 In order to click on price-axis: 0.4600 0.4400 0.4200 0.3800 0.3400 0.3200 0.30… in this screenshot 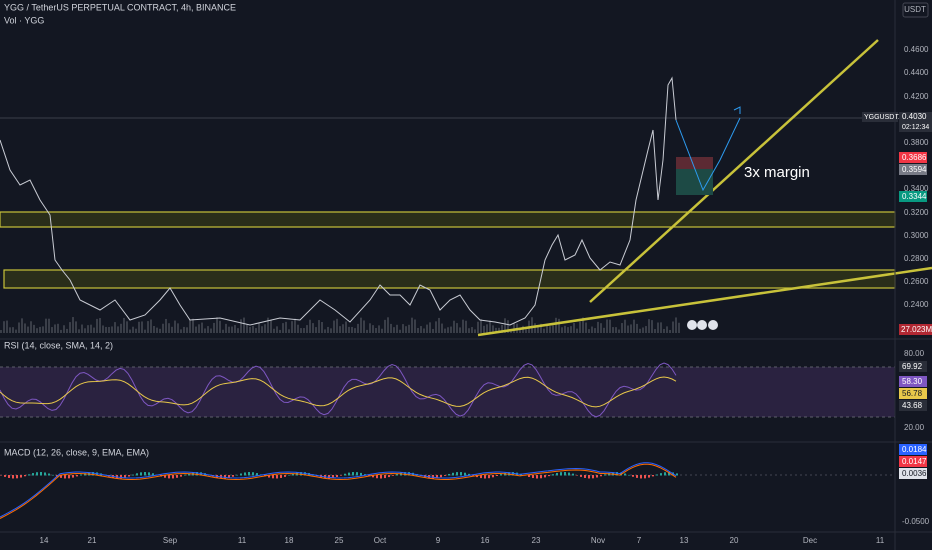, I will do `click(916, 177)`.